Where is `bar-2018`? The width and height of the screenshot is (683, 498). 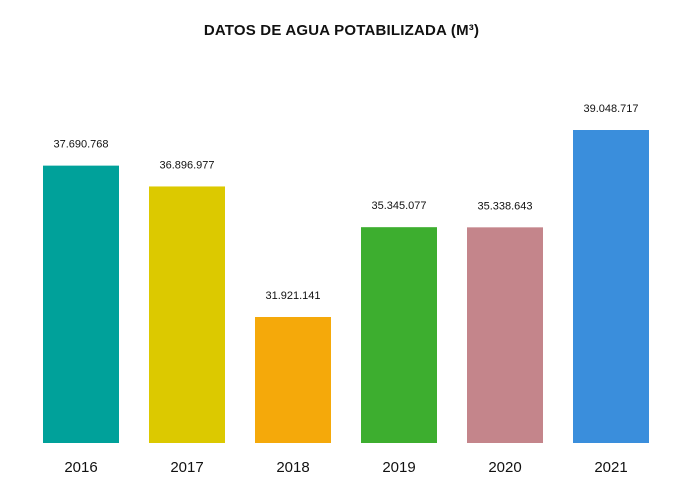
bar-2018 is located at coordinates (293, 380).